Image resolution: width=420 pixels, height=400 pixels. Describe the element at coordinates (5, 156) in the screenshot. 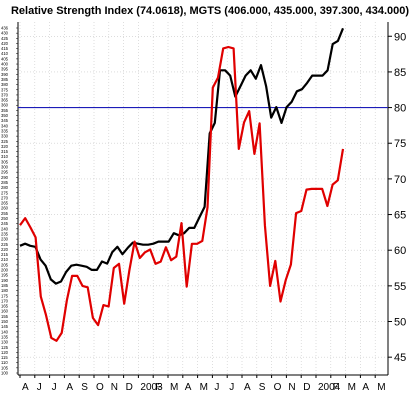

I see `price-tick-label: 310` at that location.